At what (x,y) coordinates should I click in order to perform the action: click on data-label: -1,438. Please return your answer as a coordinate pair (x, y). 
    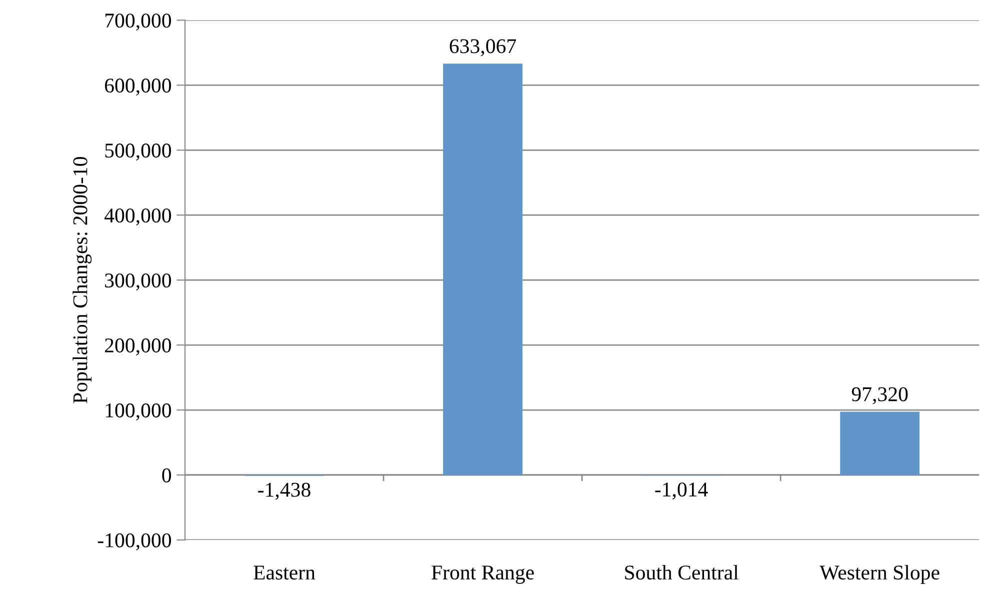
    Looking at the image, I should click on (284, 491).